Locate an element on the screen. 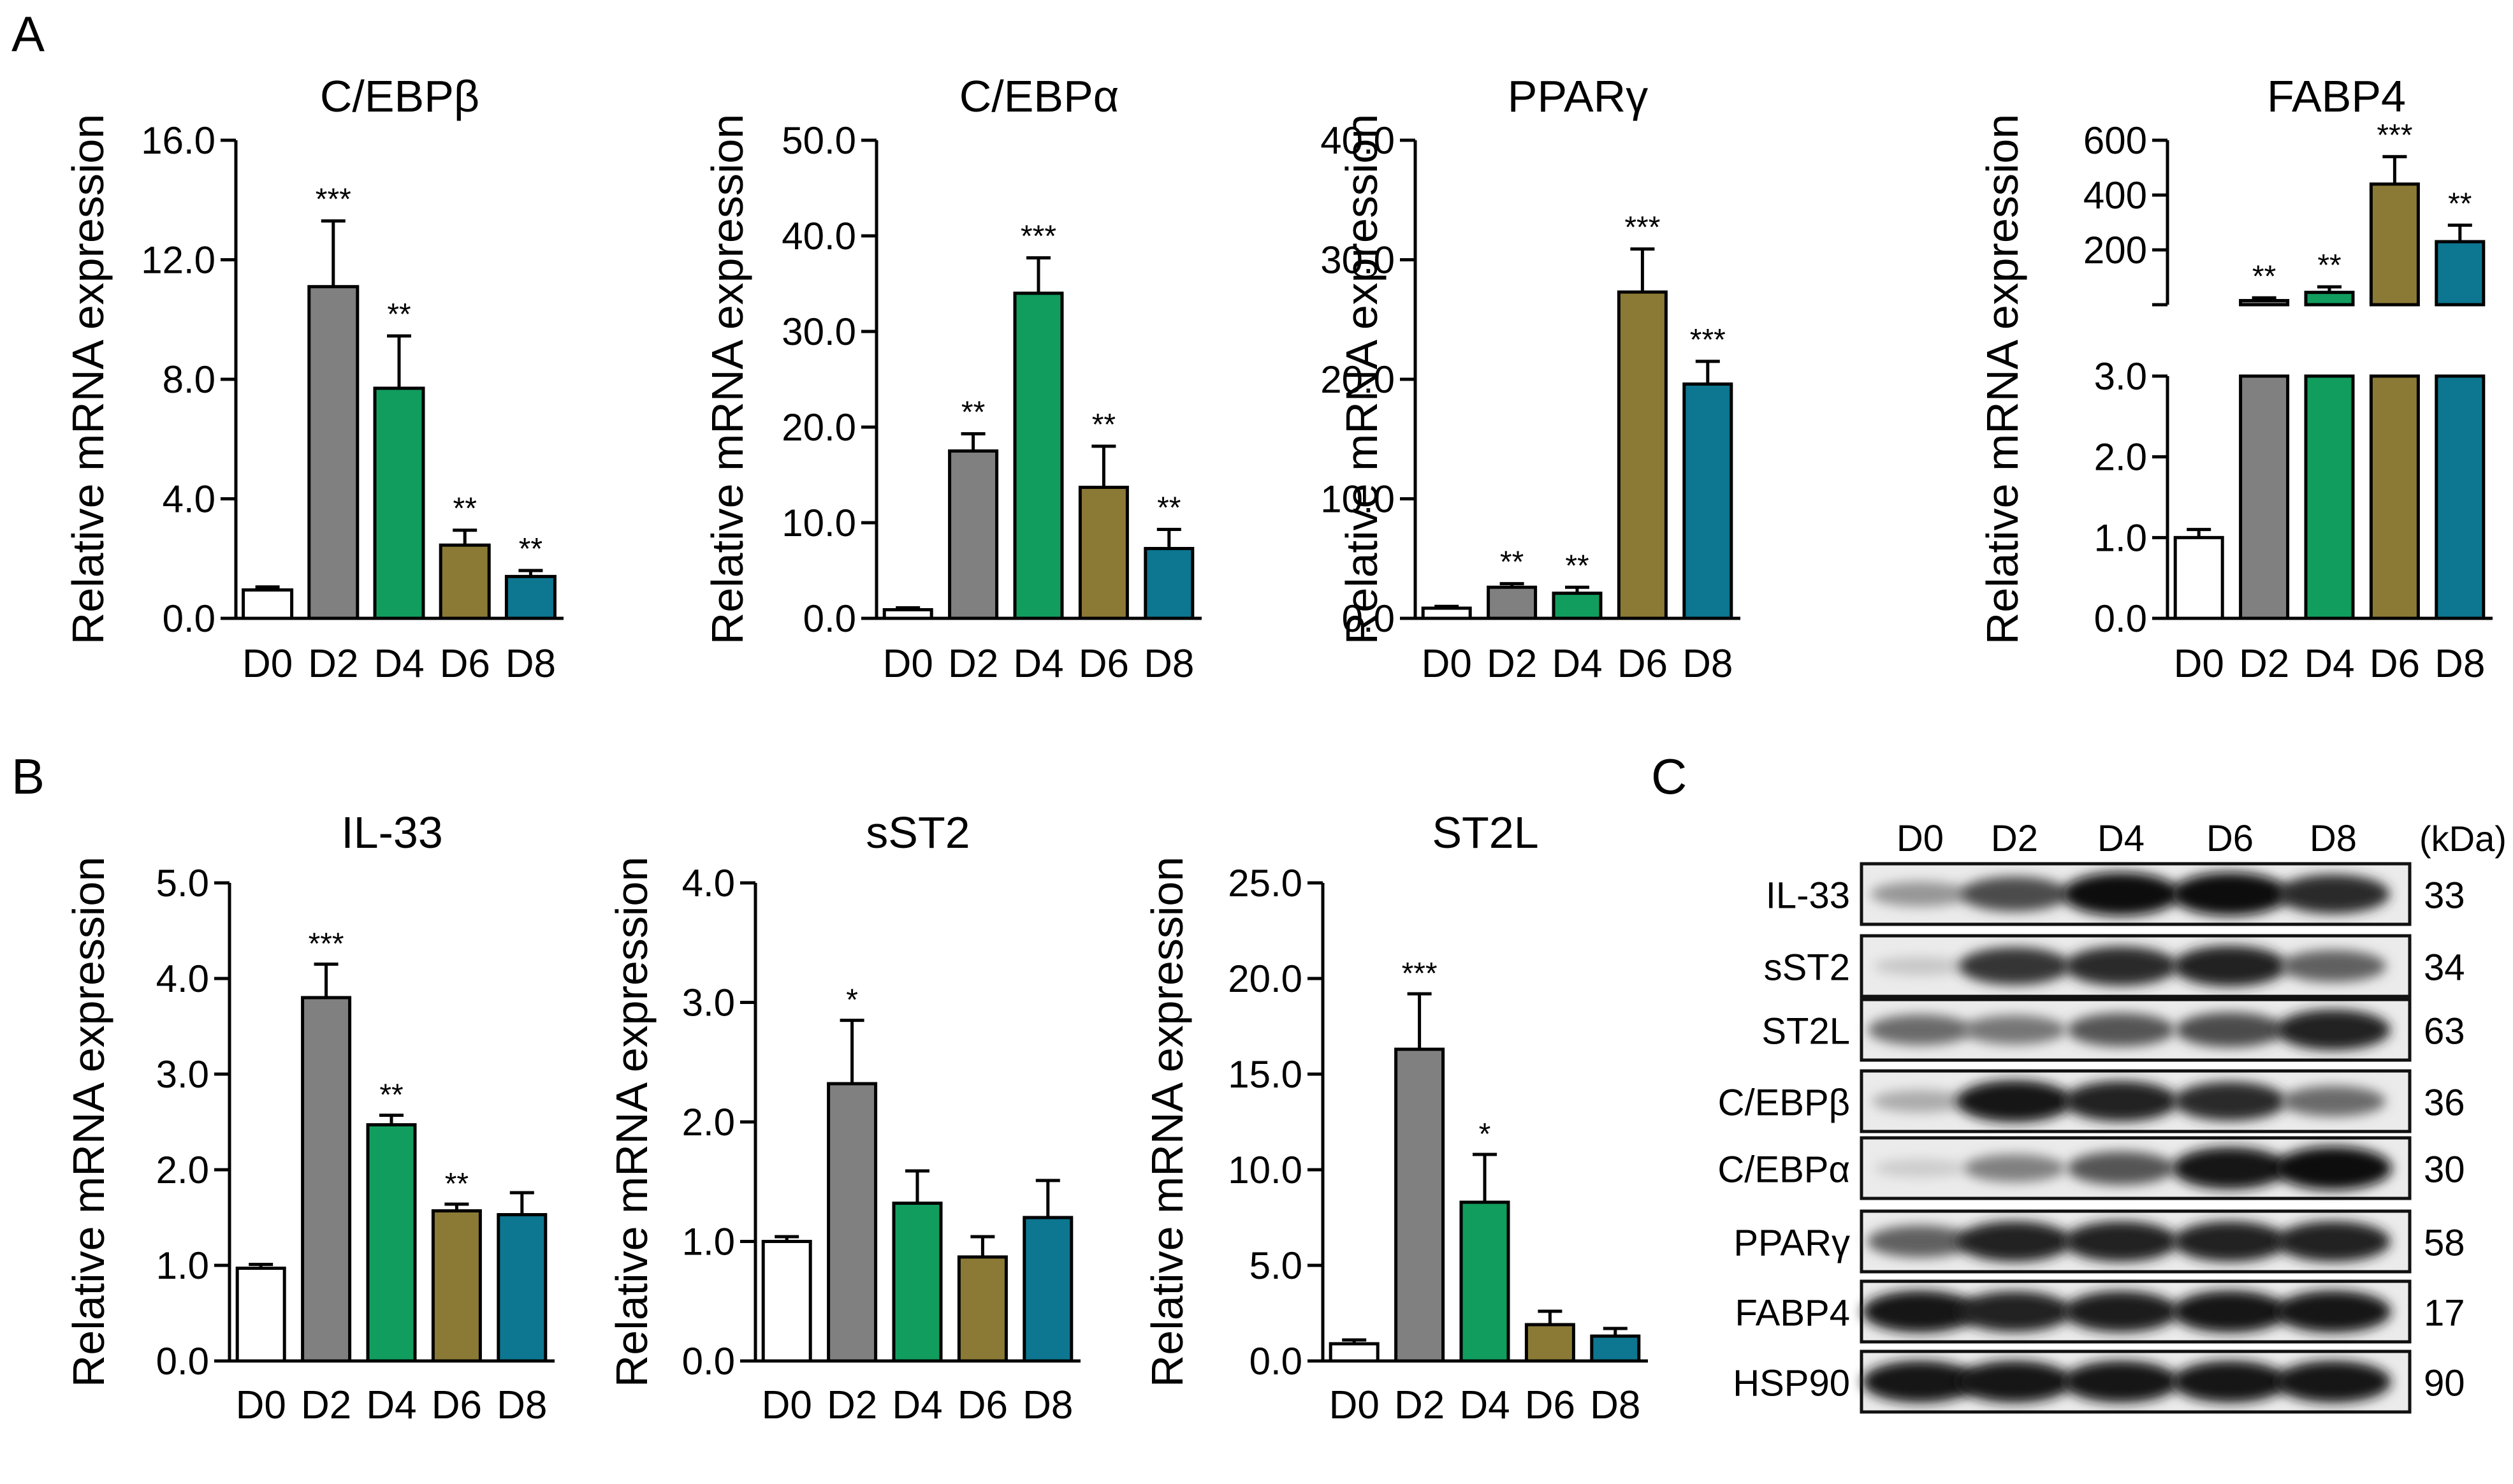 The image size is (2513, 1484). y-tick-label: 40.0 is located at coordinates (819, 236).